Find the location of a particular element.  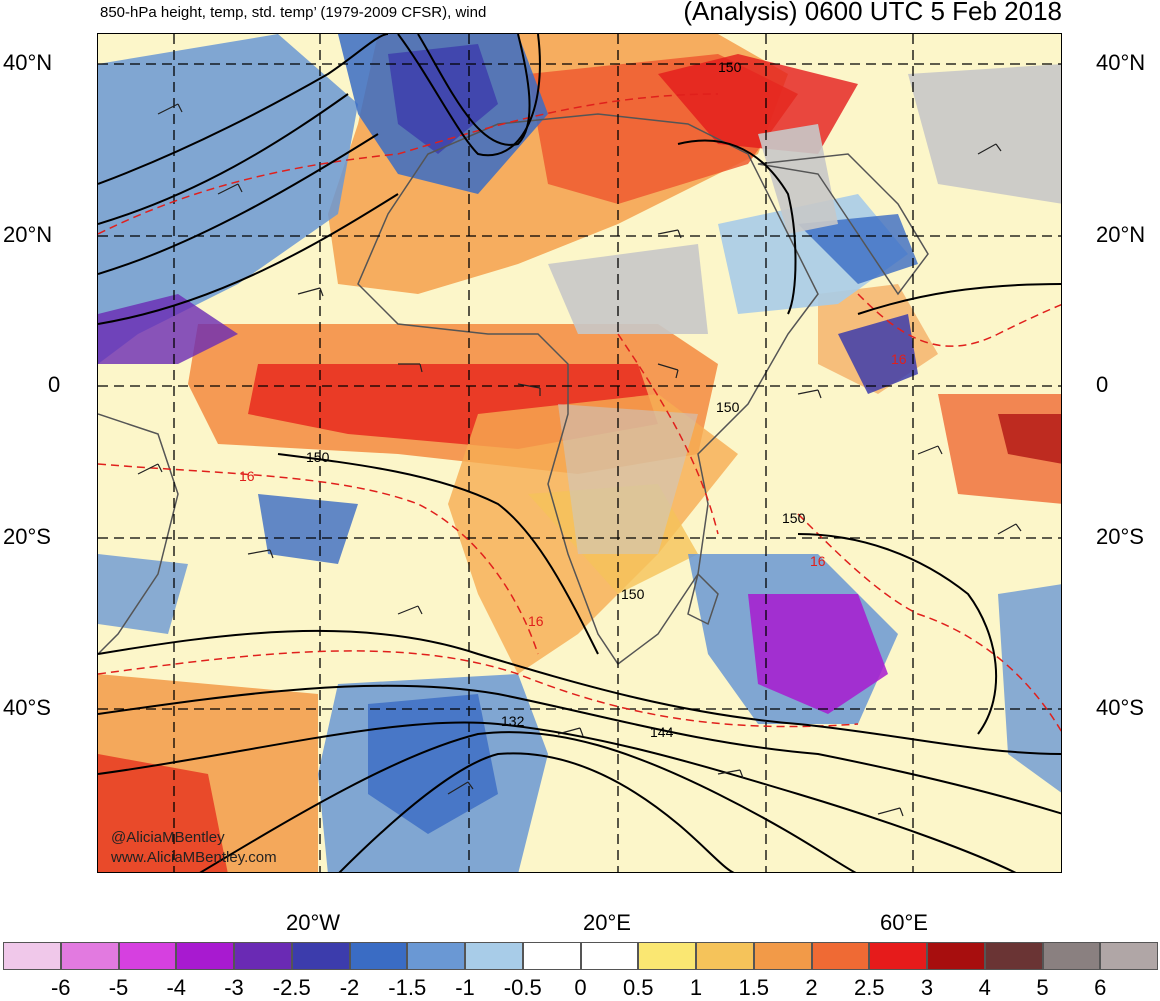

temp-label-16-a: 16 is located at coordinates (247, 476).